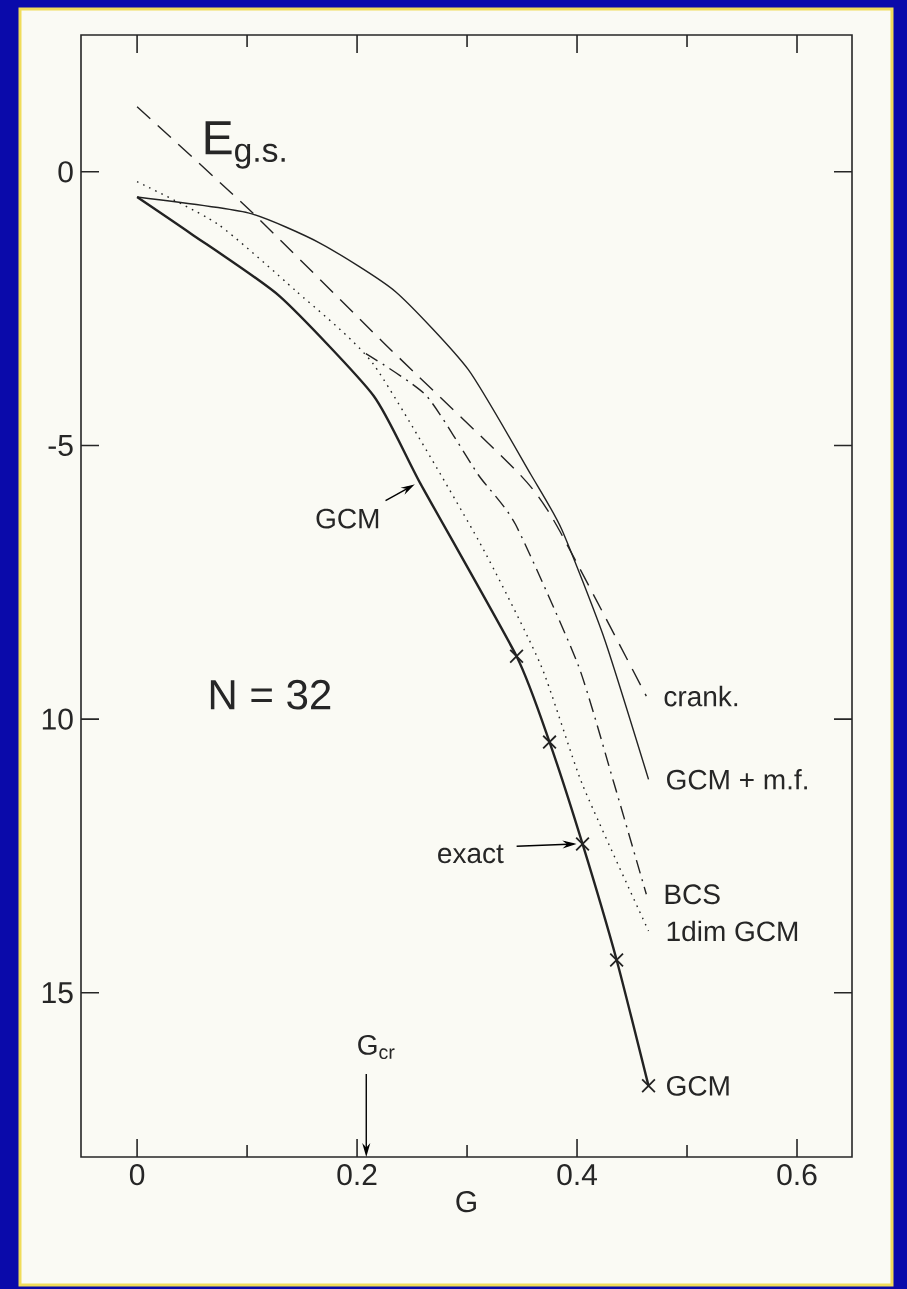 The image size is (907, 1289). Describe the element at coordinates (245, 145) in the screenshot. I see `y-axis-title: E$_{g.s.}$` at that location.